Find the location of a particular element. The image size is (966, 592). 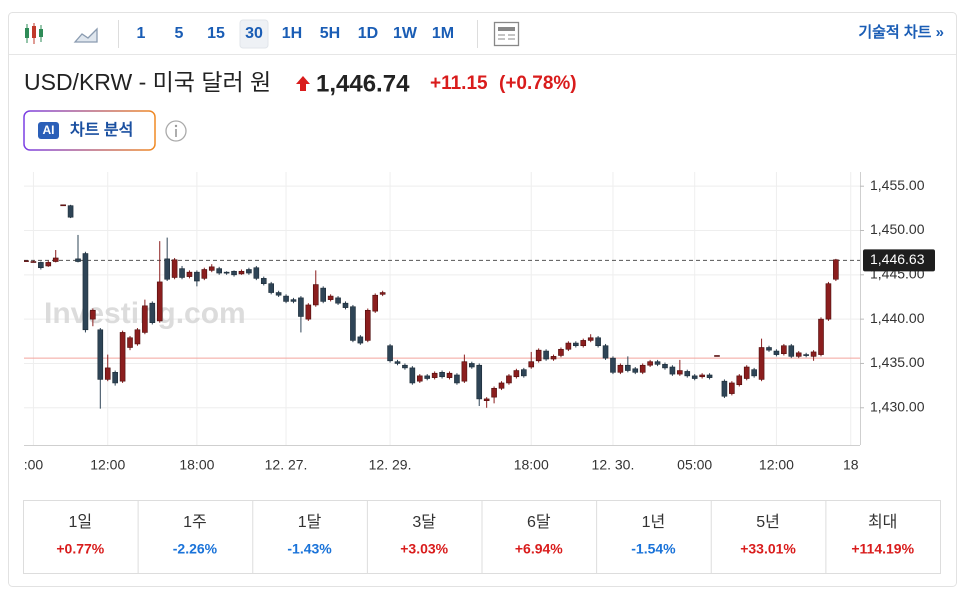

candle-chart-icon is located at coordinates (34, 34).